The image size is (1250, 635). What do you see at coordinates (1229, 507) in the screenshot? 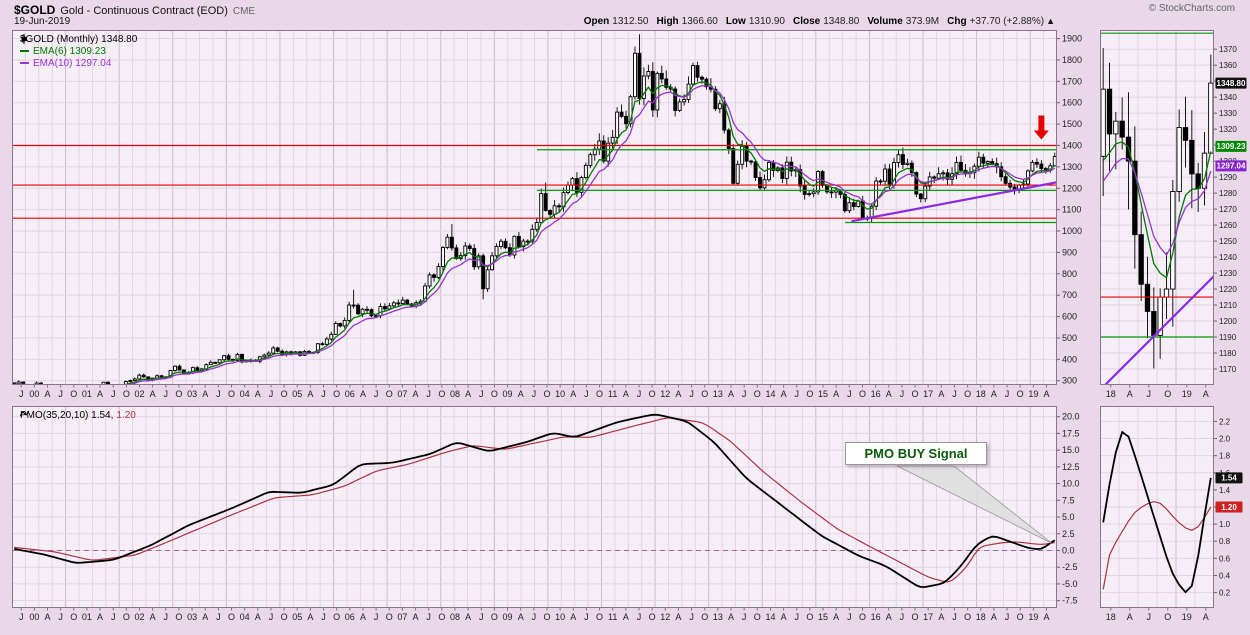
I see `indicator-label-box` at bounding box center [1229, 507].